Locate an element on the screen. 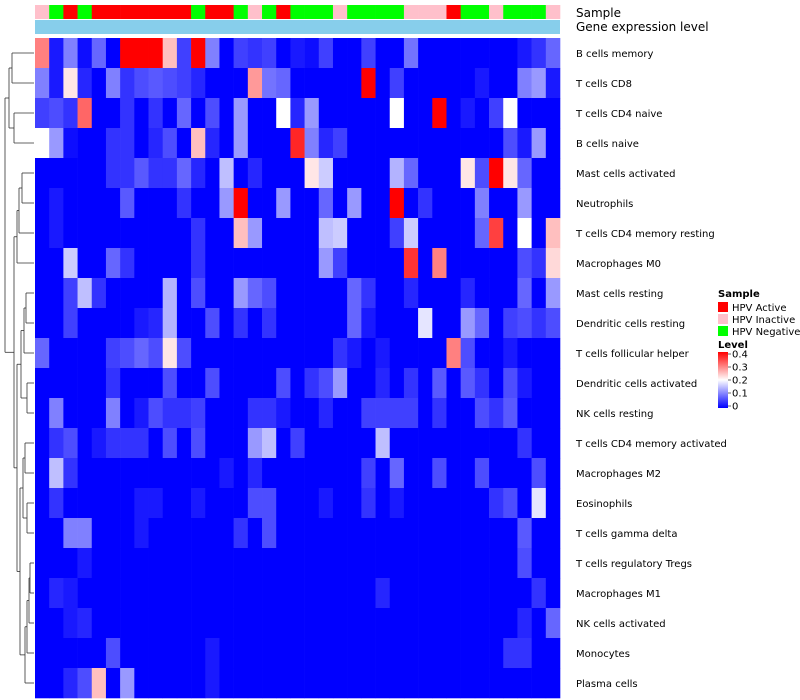 The width and height of the screenshot is (800, 700). row-label: T cells CD8 is located at coordinates (603, 84).